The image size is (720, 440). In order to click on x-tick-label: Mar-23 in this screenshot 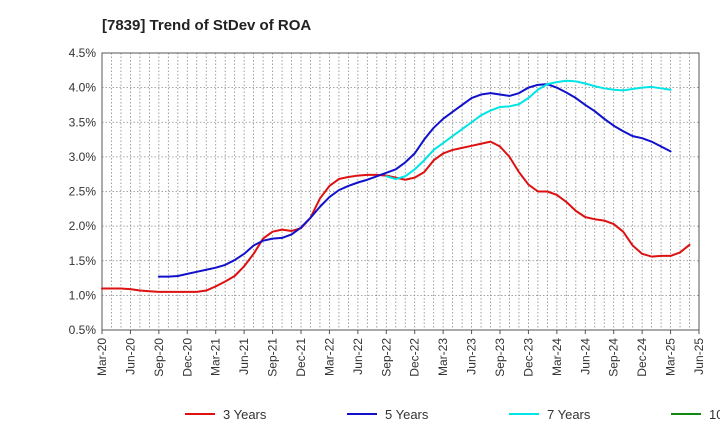, I will do `click(443, 357)`.